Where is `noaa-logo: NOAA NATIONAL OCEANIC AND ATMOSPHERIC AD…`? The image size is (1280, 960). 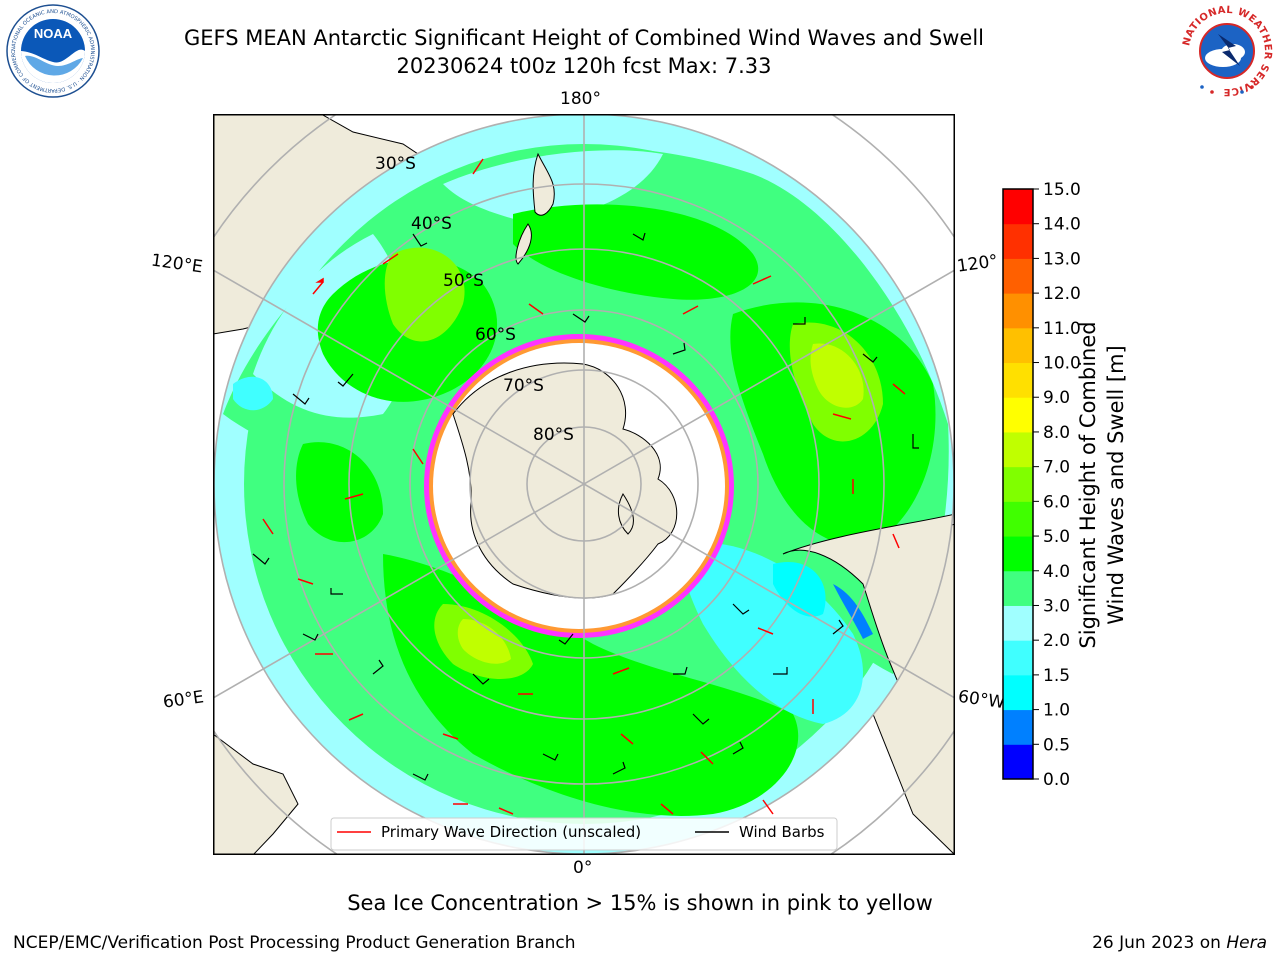 noaa-logo: NOAA NATIONAL OCEANIC AND ATMOSPHERIC AD… is located at coordinates (53, 51).